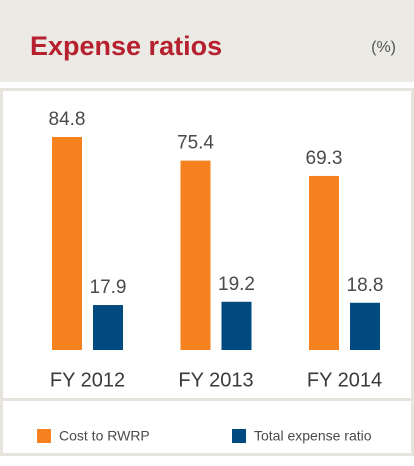  I want to click on x-tick-label: FY 2014, so click(344, 380).